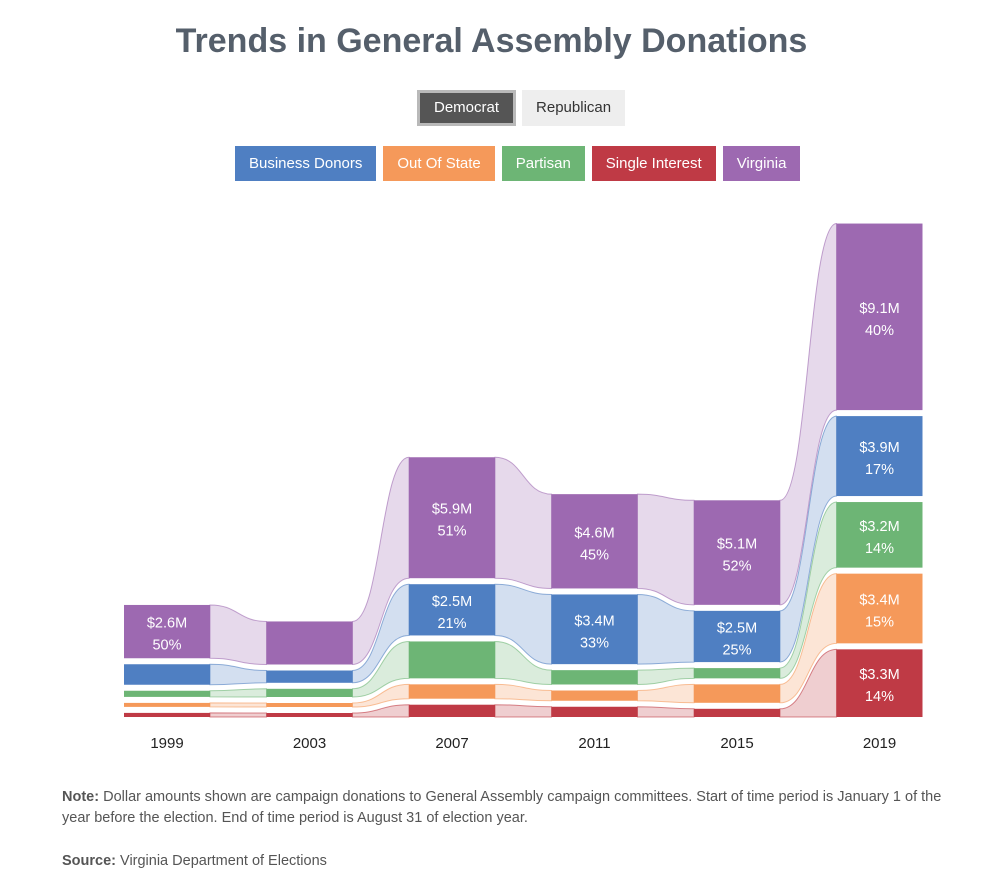  I want to click on democrat-button: Democrat, so click(467, 108).